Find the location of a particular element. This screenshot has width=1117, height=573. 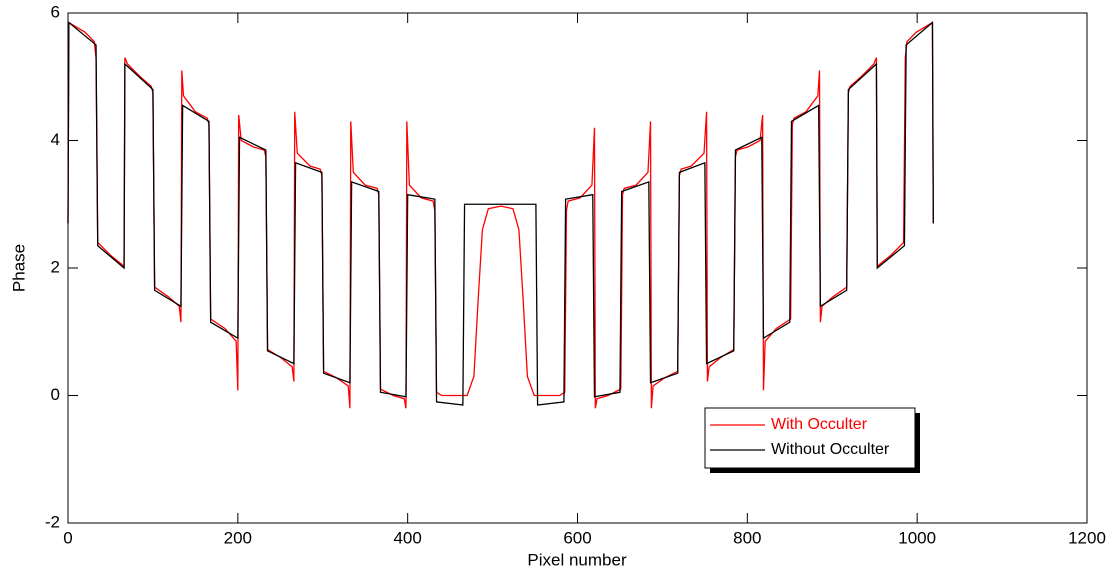

y-tick-label: 6 is located at coordinates (55, 11).